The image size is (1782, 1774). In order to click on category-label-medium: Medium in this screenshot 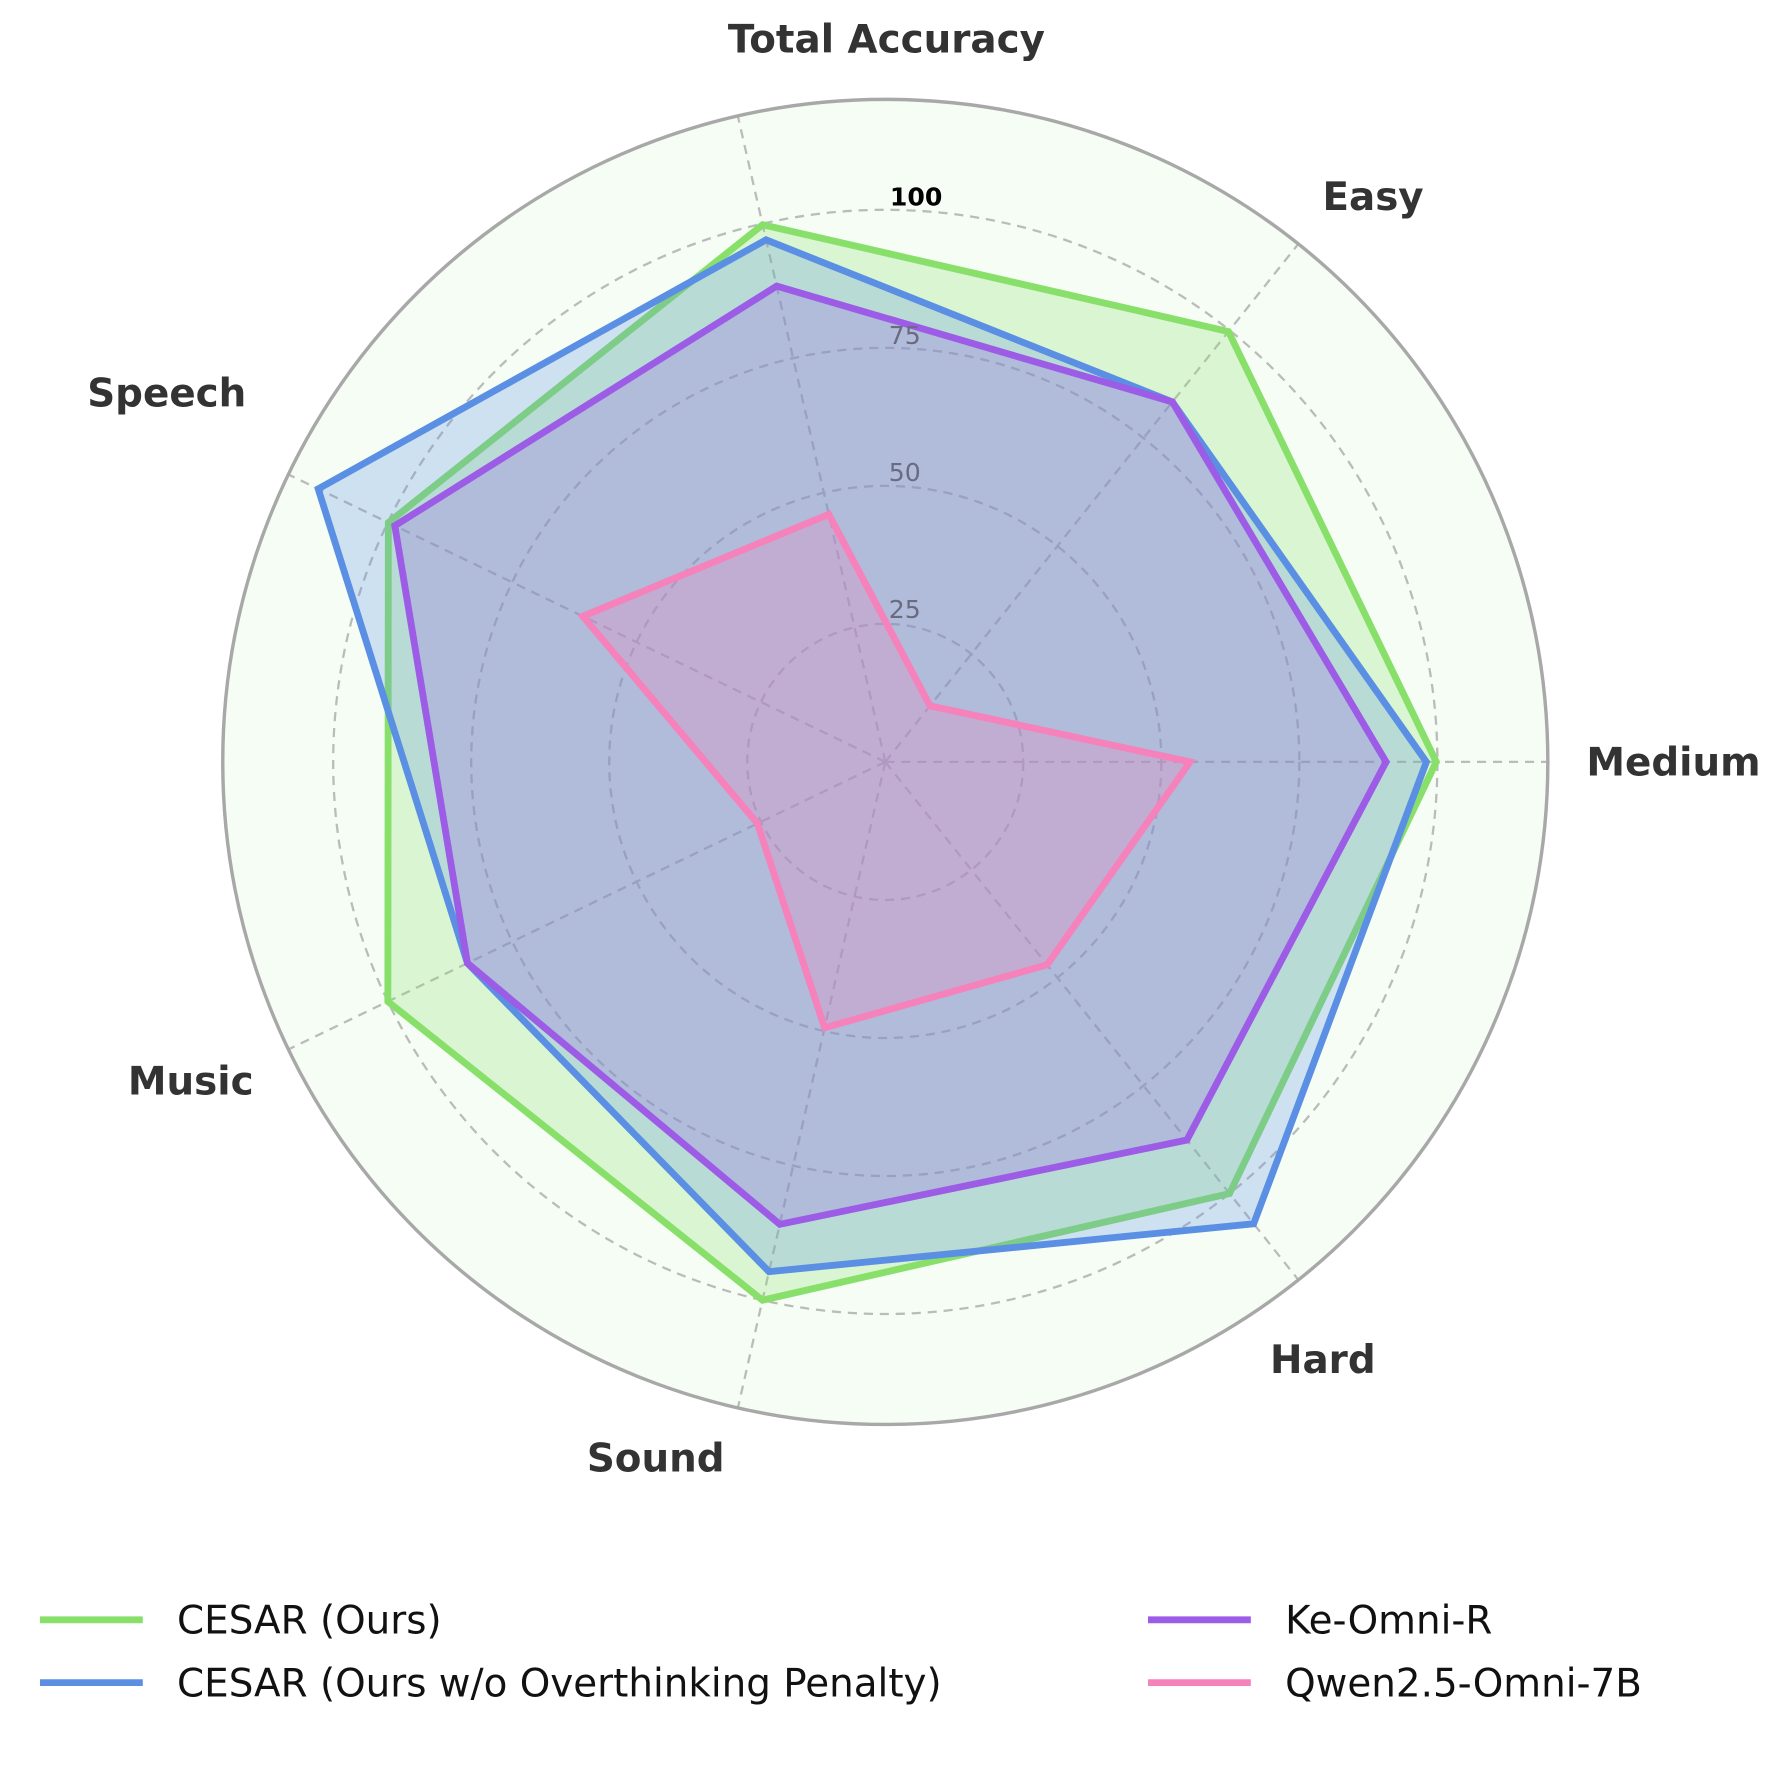, I will do `click(1673, 763)`.